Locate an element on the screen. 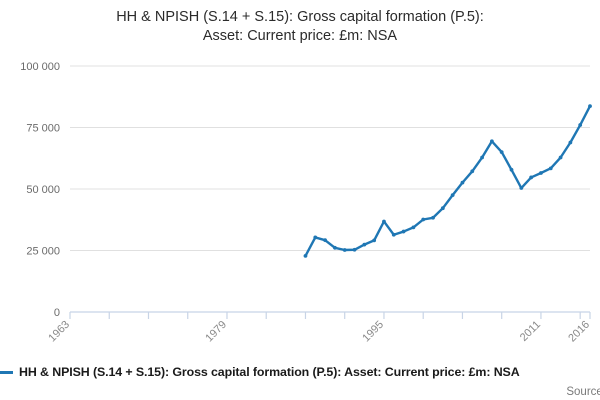  x-tick-label: 2016 is located at coordinates (579, 332).